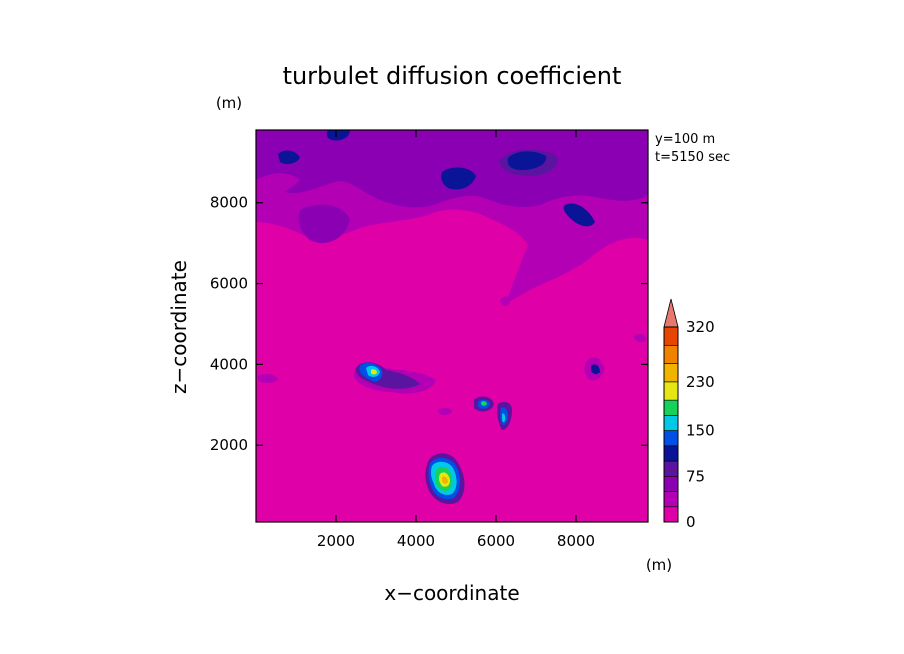 This screenshot has width=904, height=654. I want to click on x-unit-label: (m), so click(659, 565).